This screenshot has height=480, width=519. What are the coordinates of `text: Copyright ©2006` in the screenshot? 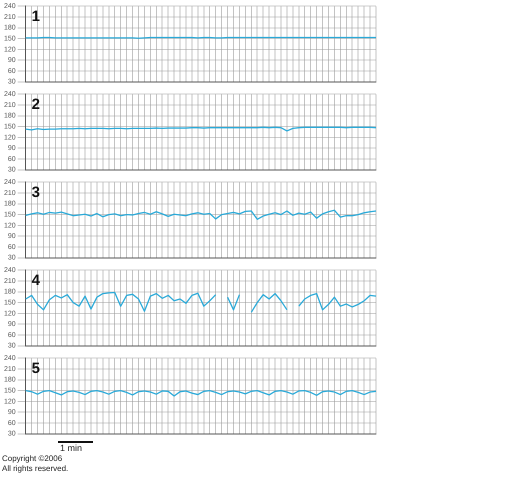 It's located at (33, 459).